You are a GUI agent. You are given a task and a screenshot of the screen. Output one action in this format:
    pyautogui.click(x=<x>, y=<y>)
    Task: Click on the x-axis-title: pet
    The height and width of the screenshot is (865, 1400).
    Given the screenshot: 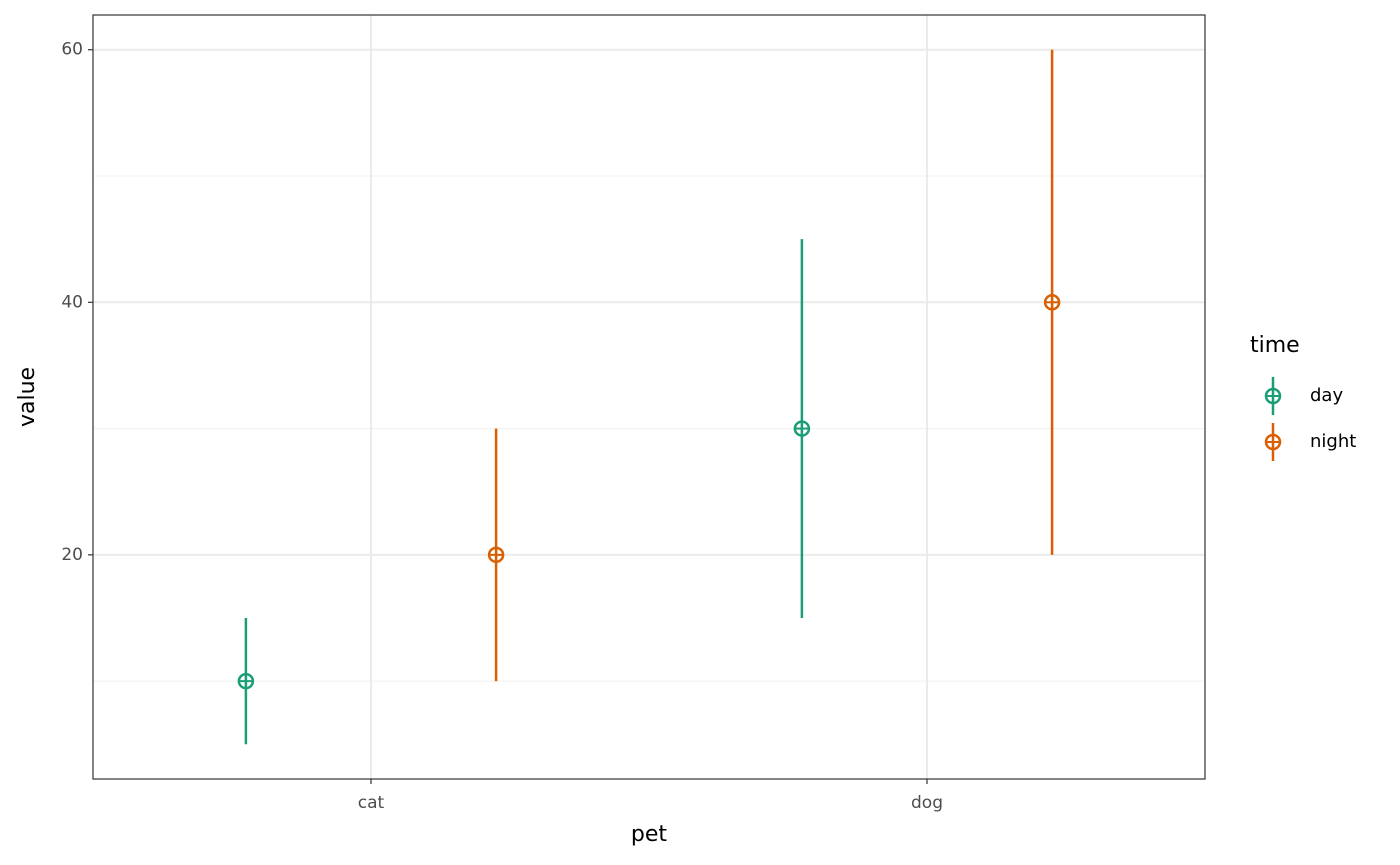 What is the action you would take?
    pyautogui.click(x=649, y=834)
    